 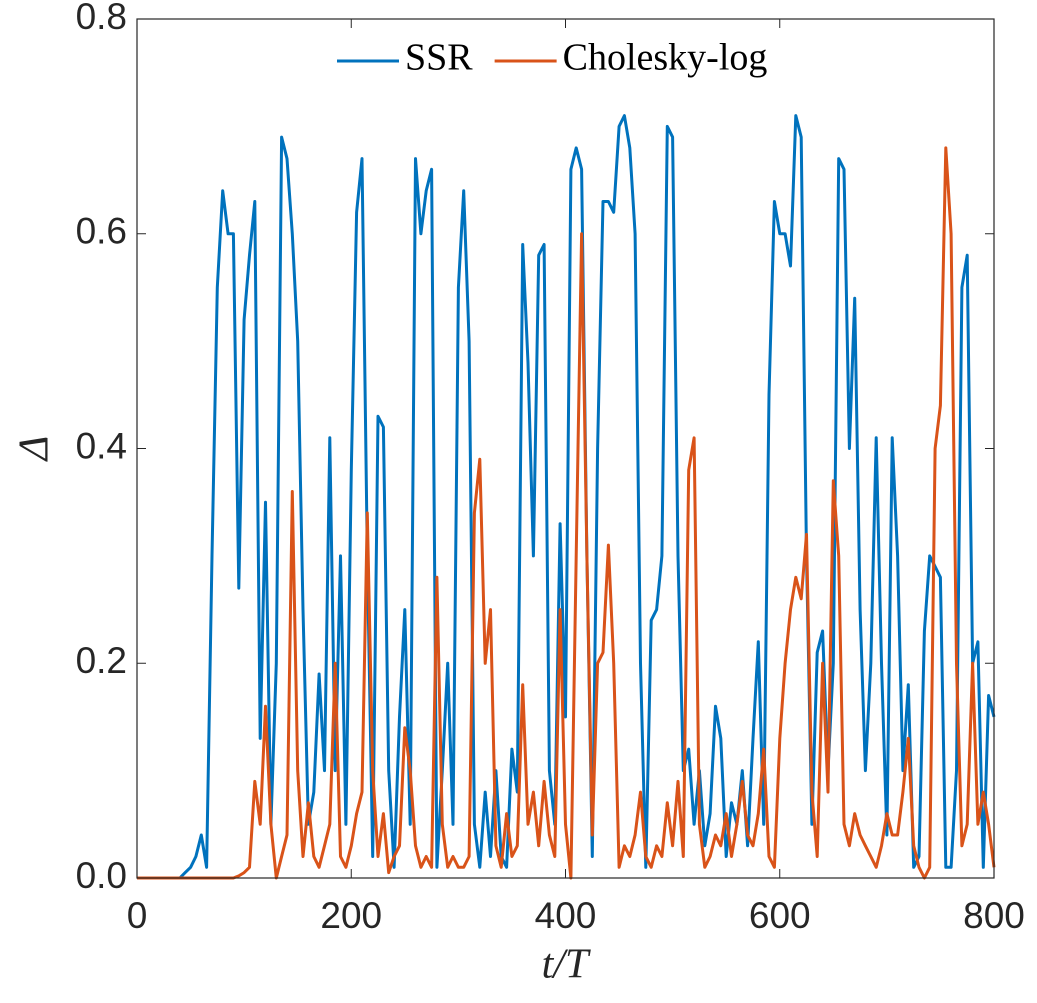 What do you see at coordinates (101, 875) in the screenshot?
I see `y-tick-label: 0.0` at bounding box center [101, 875].